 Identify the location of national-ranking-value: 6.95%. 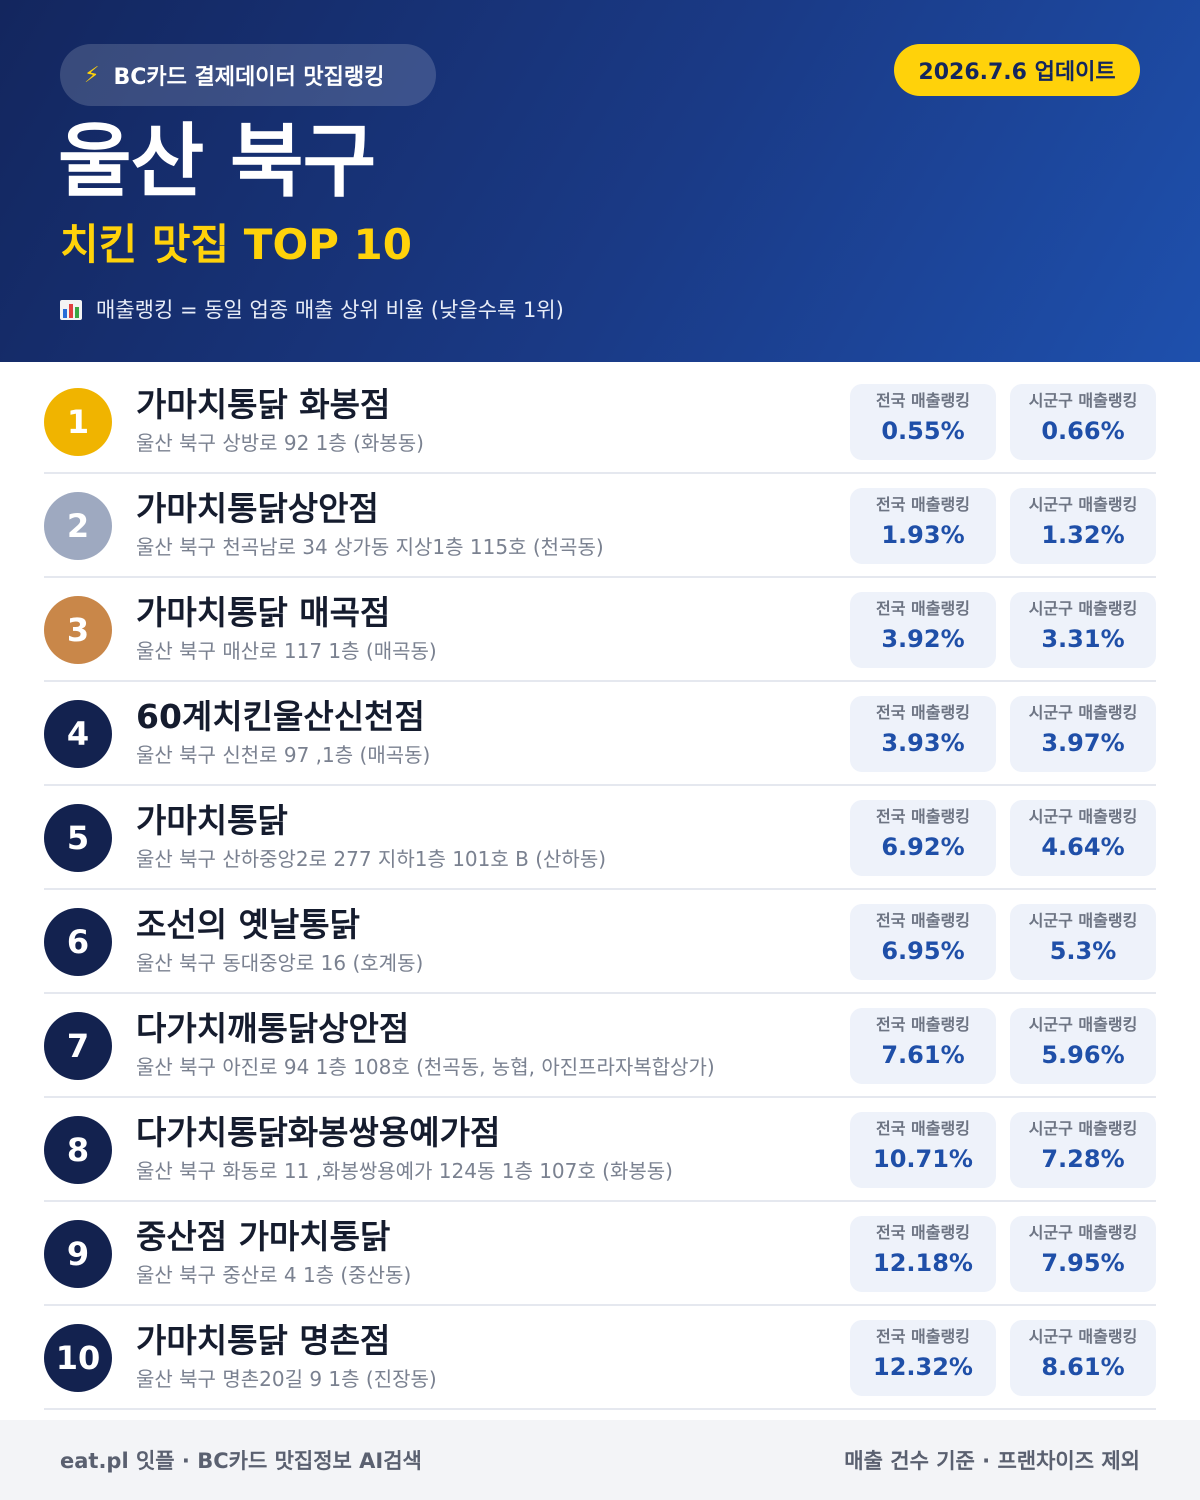
(923, 951).